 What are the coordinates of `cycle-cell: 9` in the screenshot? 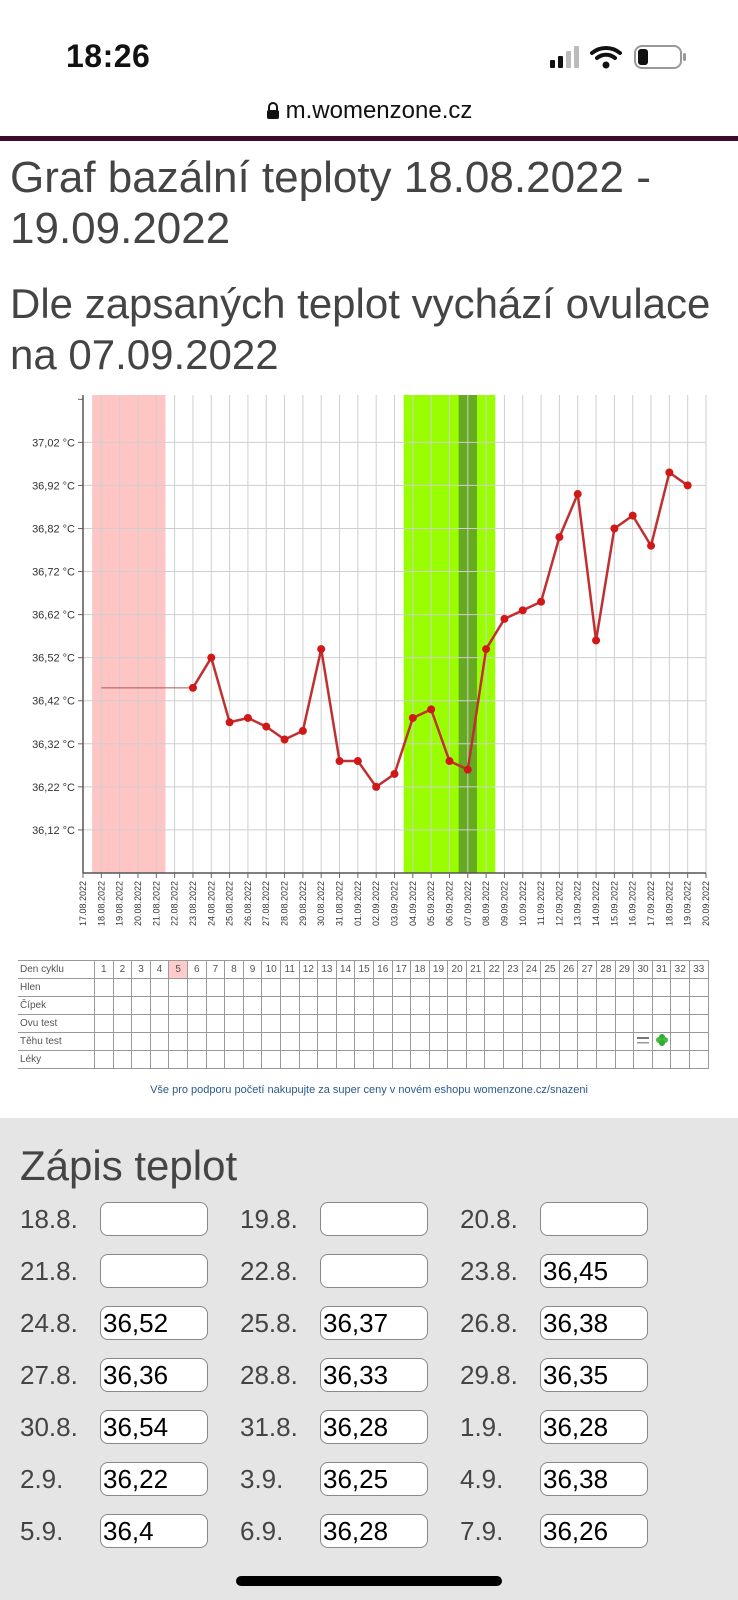 It's located at (252, 969).